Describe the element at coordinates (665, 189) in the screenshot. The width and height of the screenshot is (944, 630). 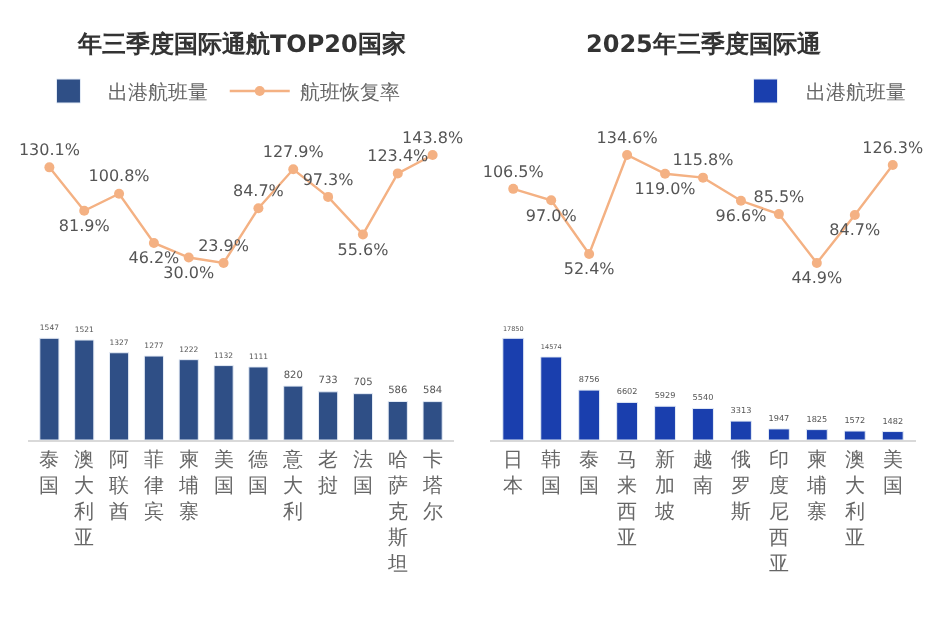
I see `data-label: 119.0%` at that location.